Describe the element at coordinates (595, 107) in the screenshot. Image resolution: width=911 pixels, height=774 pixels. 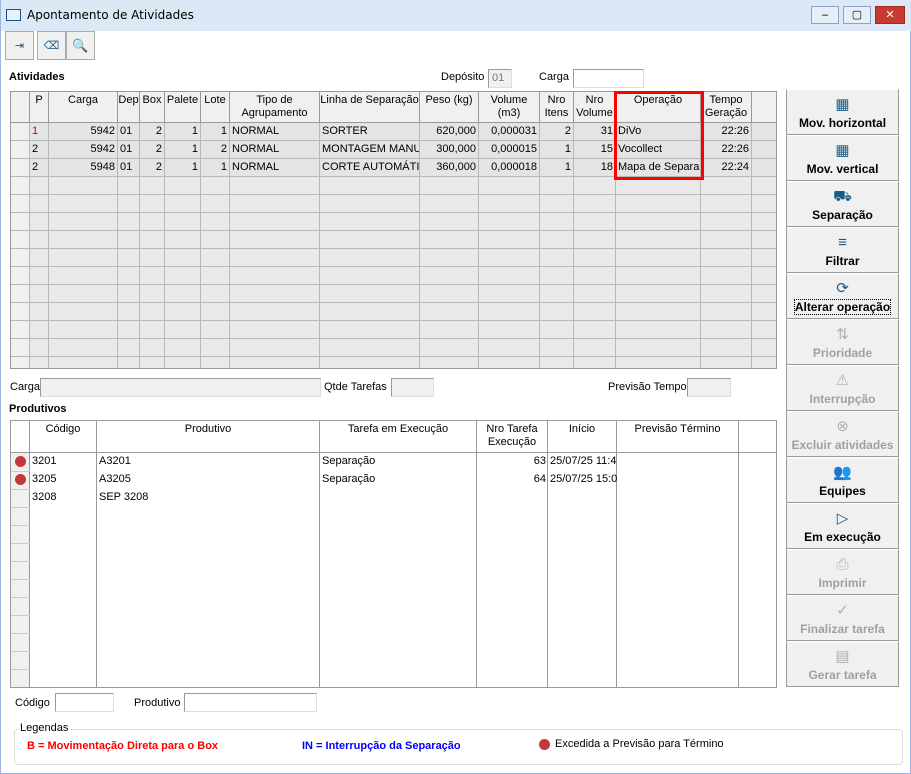
I see `column-header: Nro Volume` at that location.